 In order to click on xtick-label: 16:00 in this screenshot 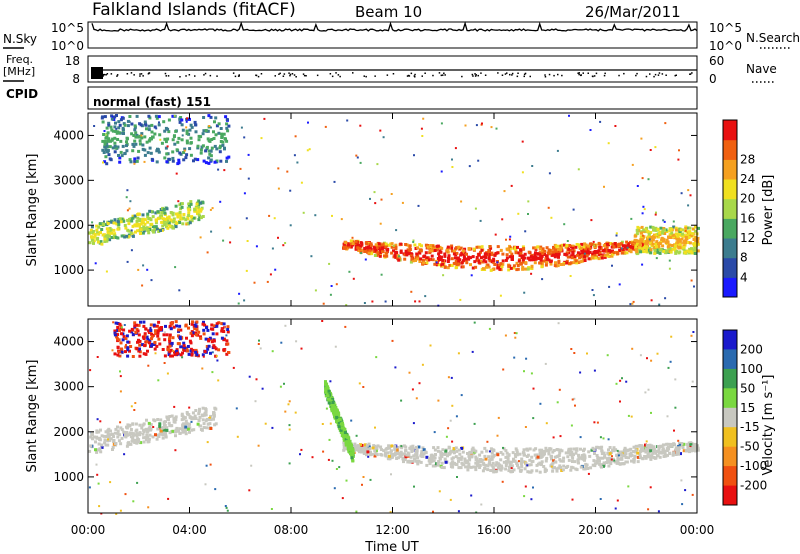, I will do `click(494, 530)`.